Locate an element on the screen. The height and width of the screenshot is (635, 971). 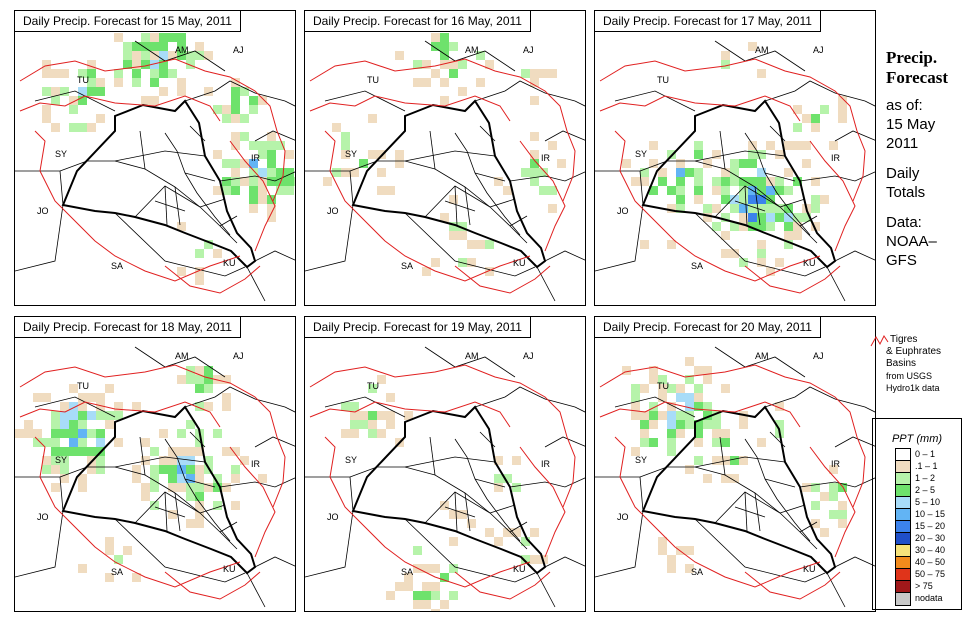
info-date-line1: 15 May is located at coordinates (911, 124).